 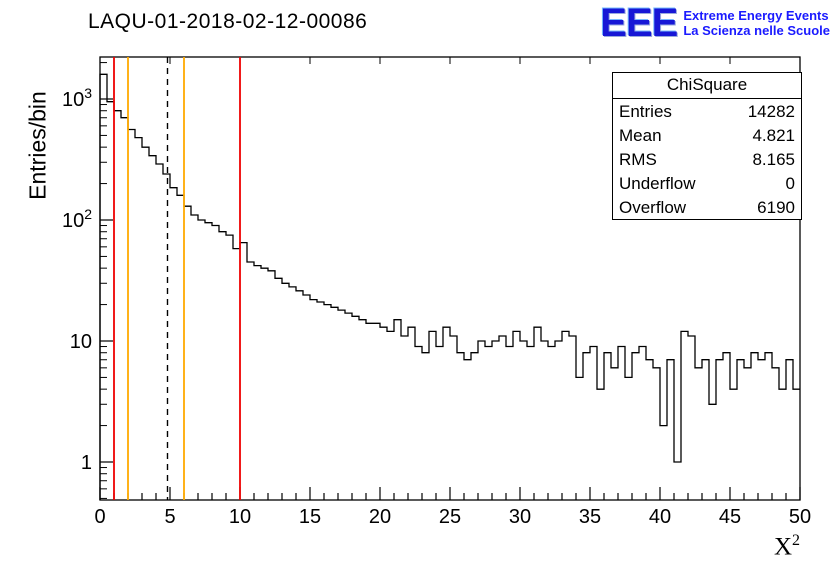 What do you see at coordinates (657, 183) in the screenshot?
I see `stats-label: Underflow` at bounding box center [657, 183].